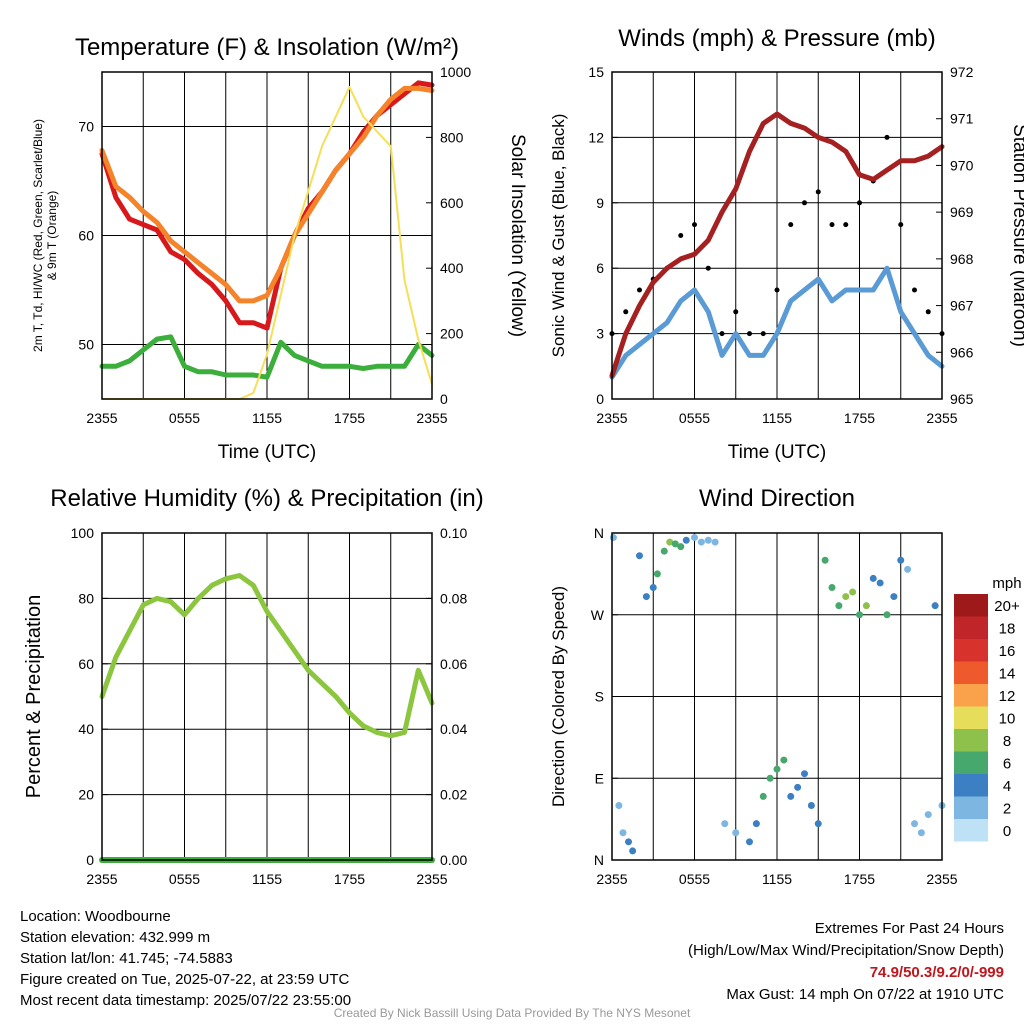 Image resolution: width=1024 pixels, height=1024 pixels. I want to click on y-axis-label-left: Sonic Wind & Gust (Blue, Black), so click(558, 236).